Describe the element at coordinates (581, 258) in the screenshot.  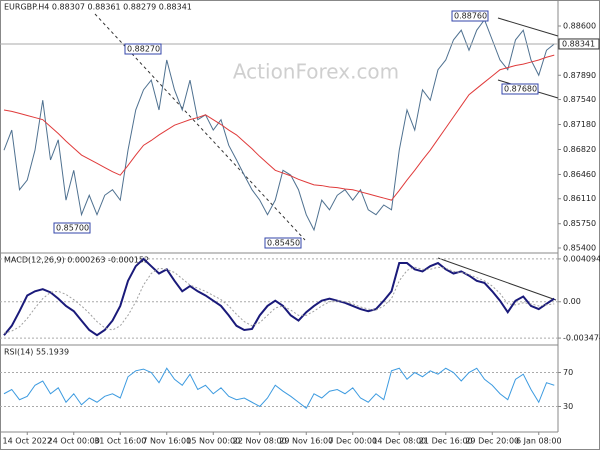
I see `y-tick-label: 0.004094` at that location.